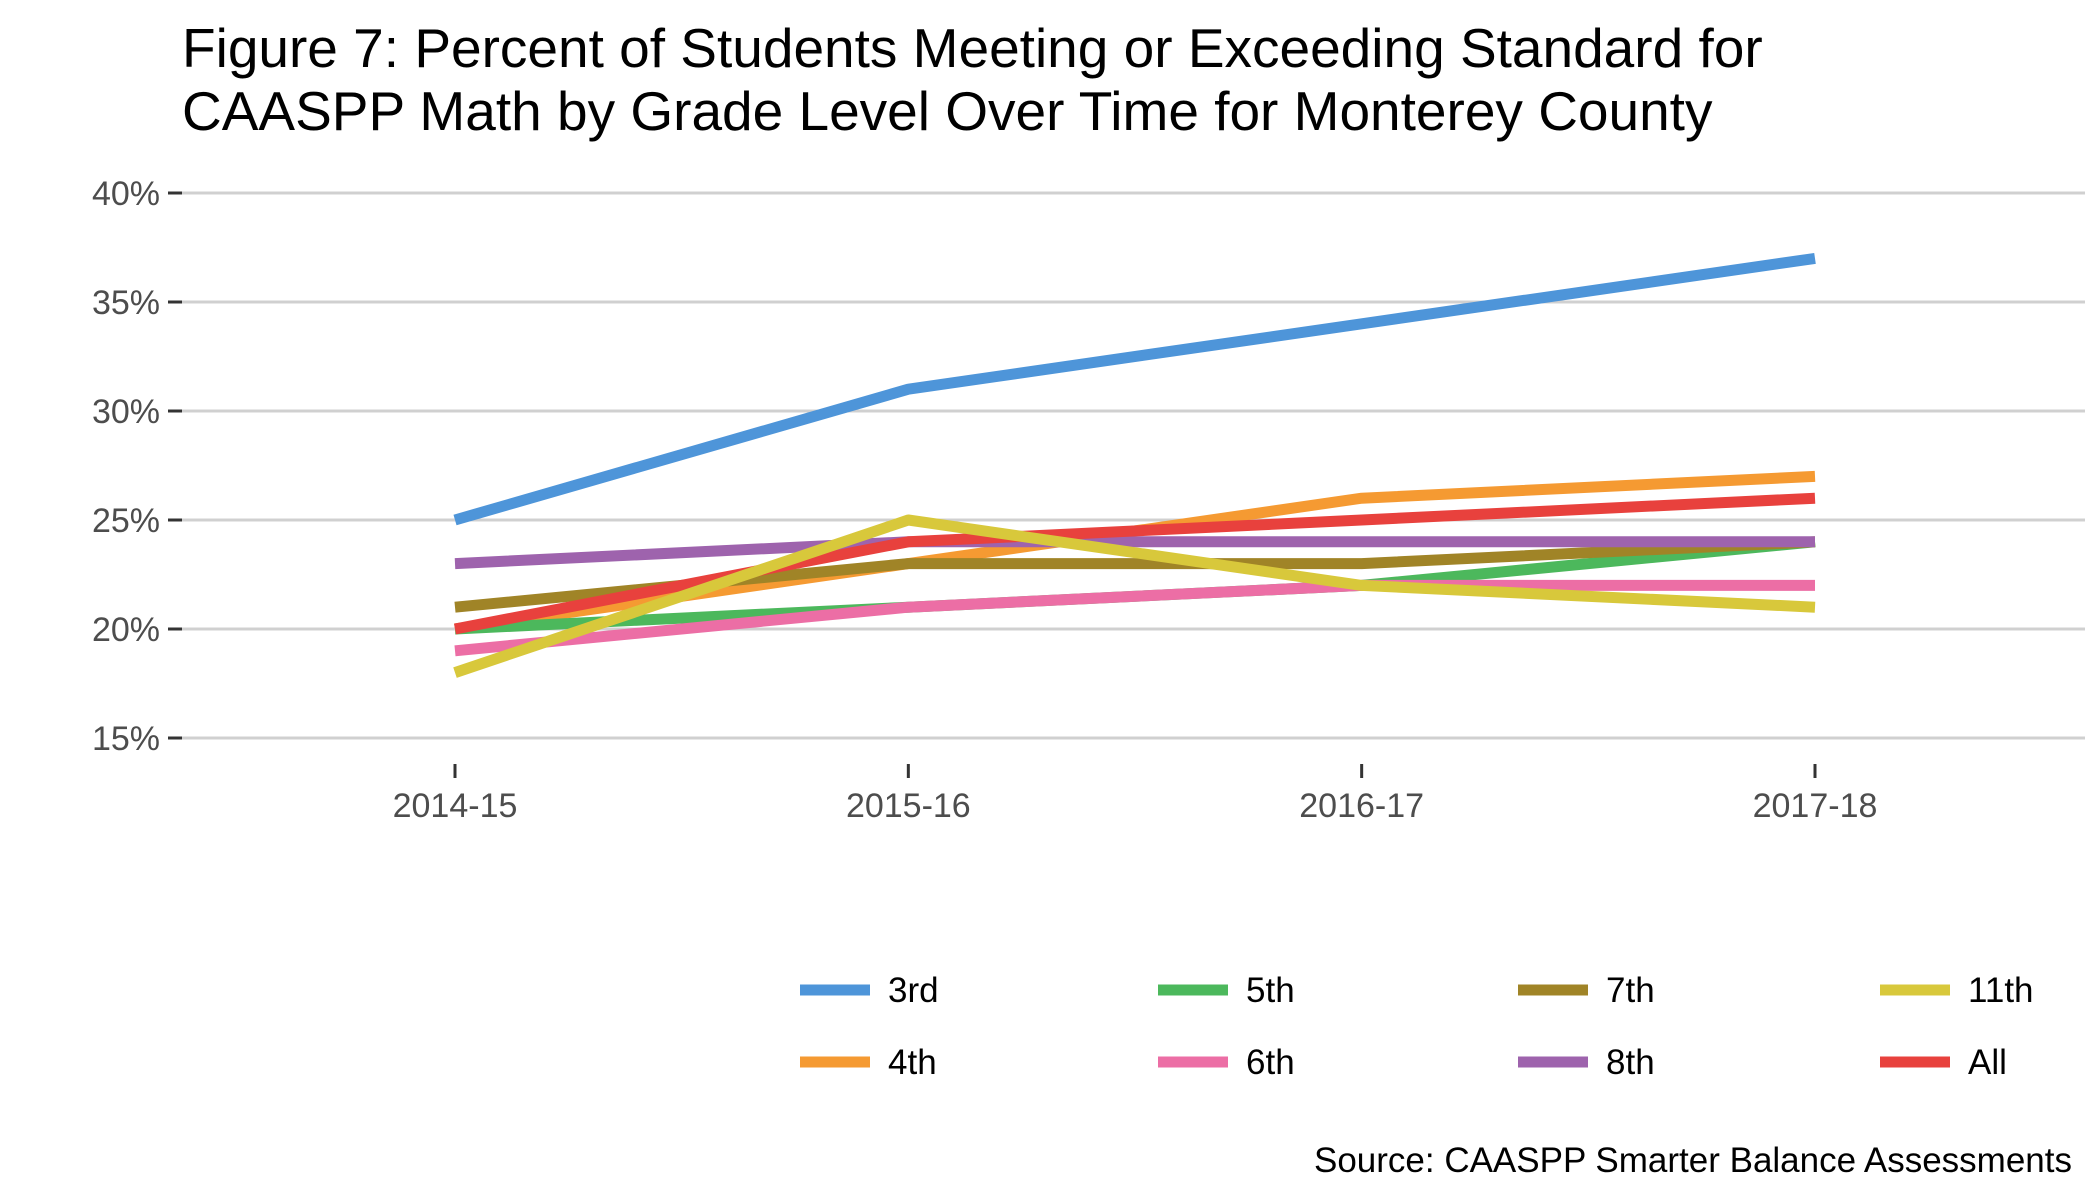  I want to click on series-line-3rd, so click(1134, 389).